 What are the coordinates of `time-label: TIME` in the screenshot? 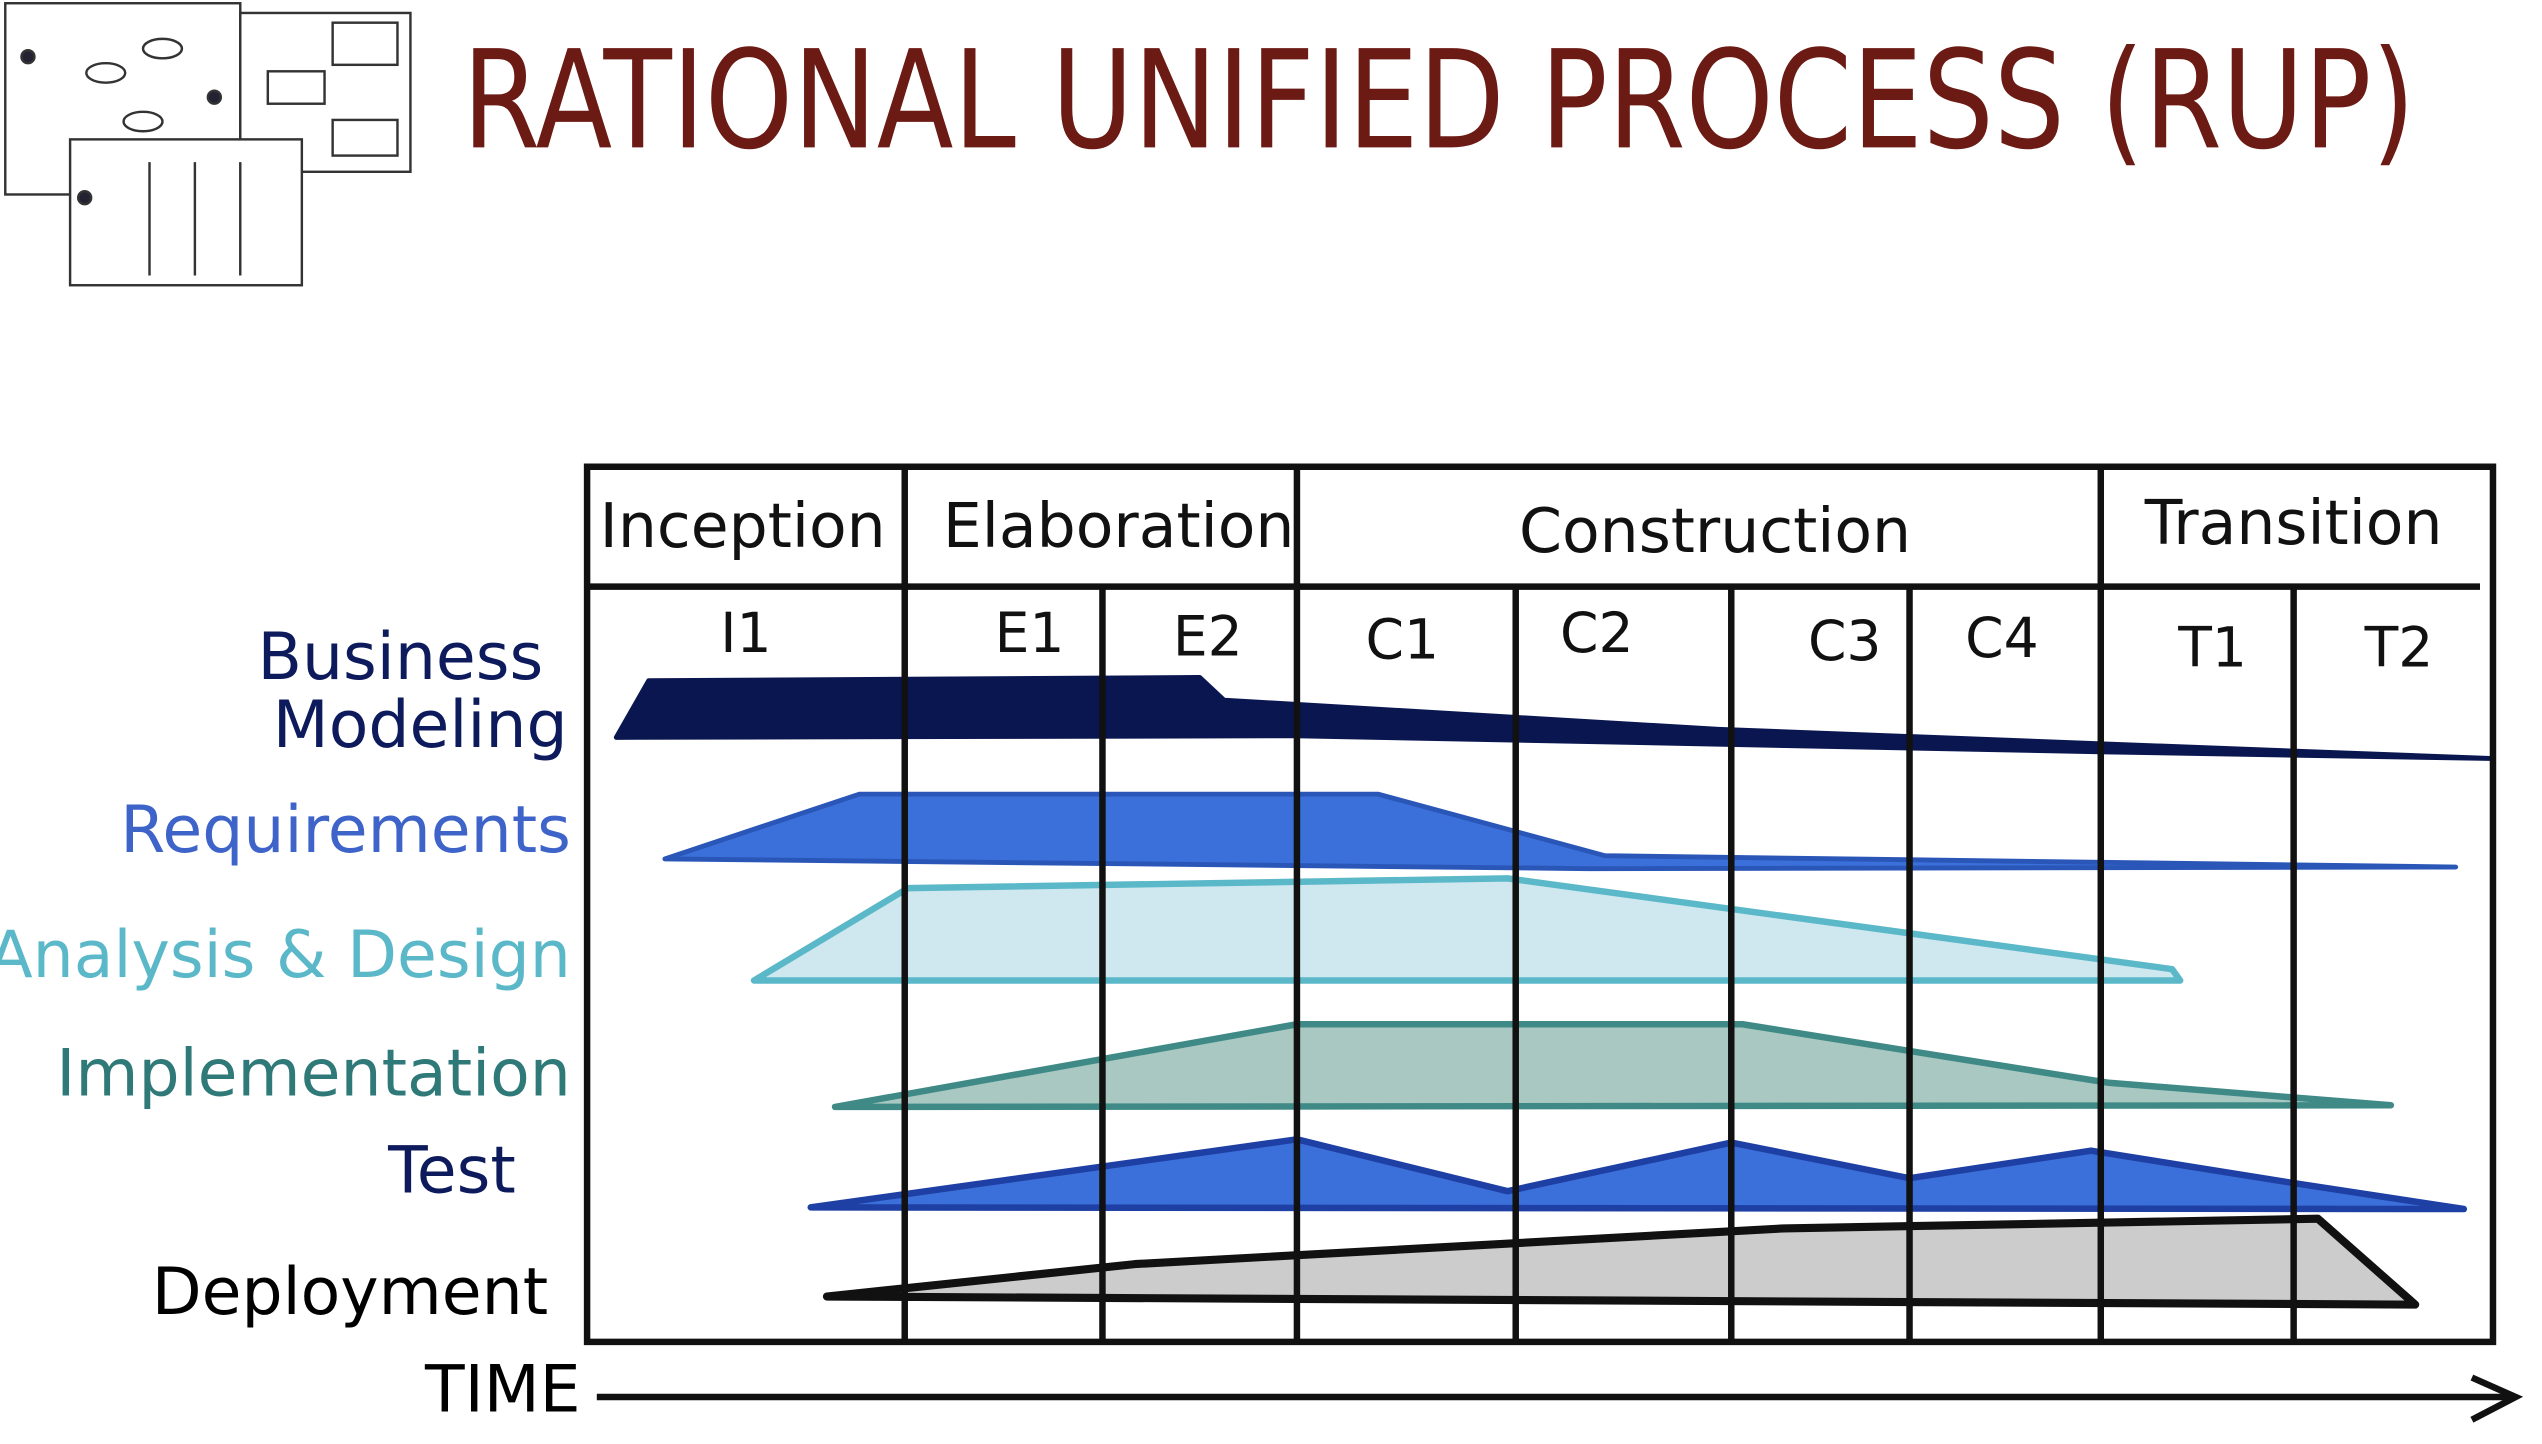 It's located at (502, 1389).